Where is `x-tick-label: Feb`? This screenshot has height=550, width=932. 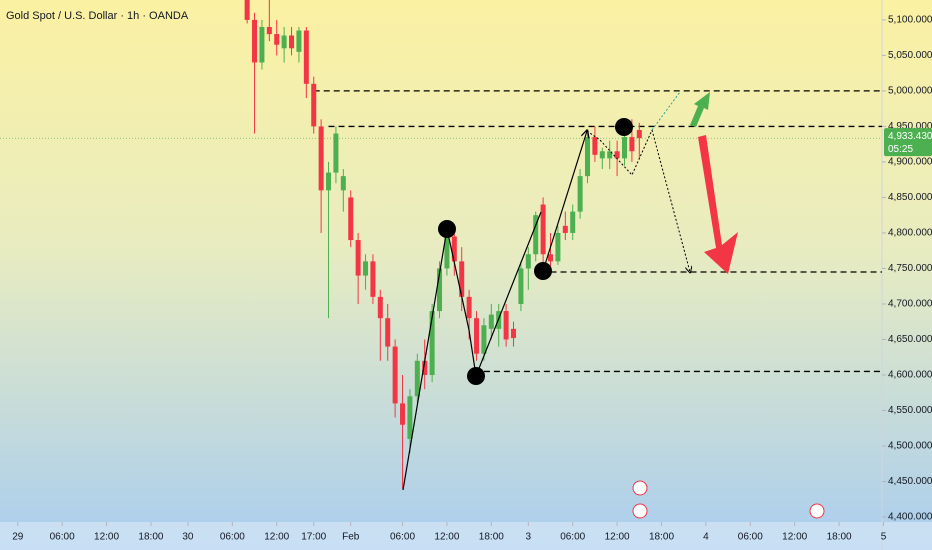 x-tick-label: Feb is located at coordinates (351, 537).